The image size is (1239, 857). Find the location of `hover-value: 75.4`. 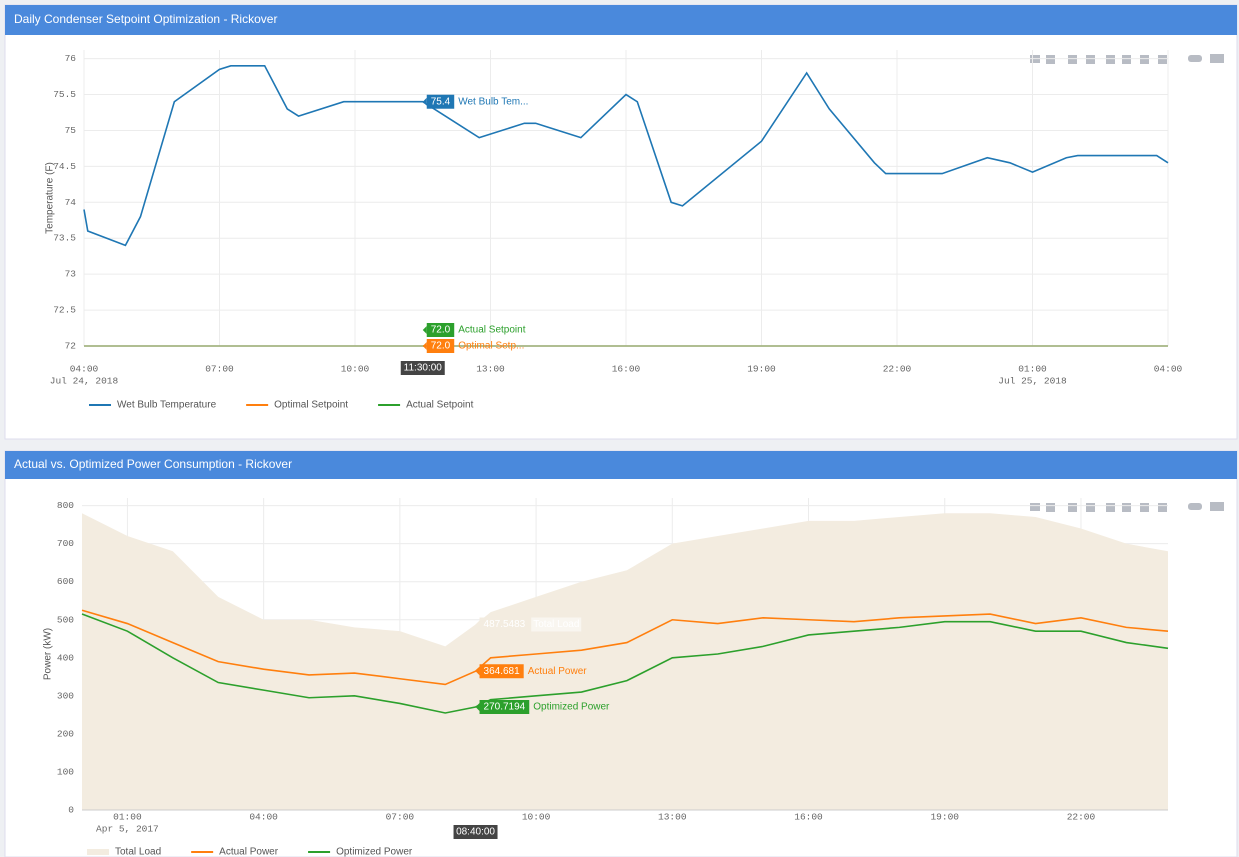

hover-value: 75.4 is located at coordinates (441, 101).